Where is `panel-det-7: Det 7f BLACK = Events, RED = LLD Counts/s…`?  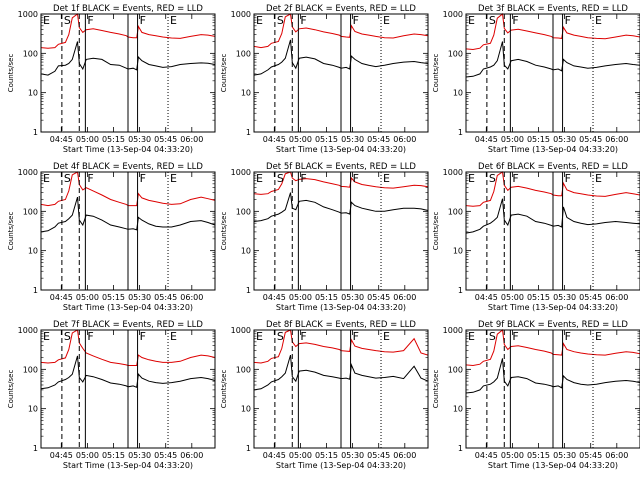
panel-det-7: Det 7f BLACK = Events, RED = LLD Counts/s… is located at coordinates (111, 395).